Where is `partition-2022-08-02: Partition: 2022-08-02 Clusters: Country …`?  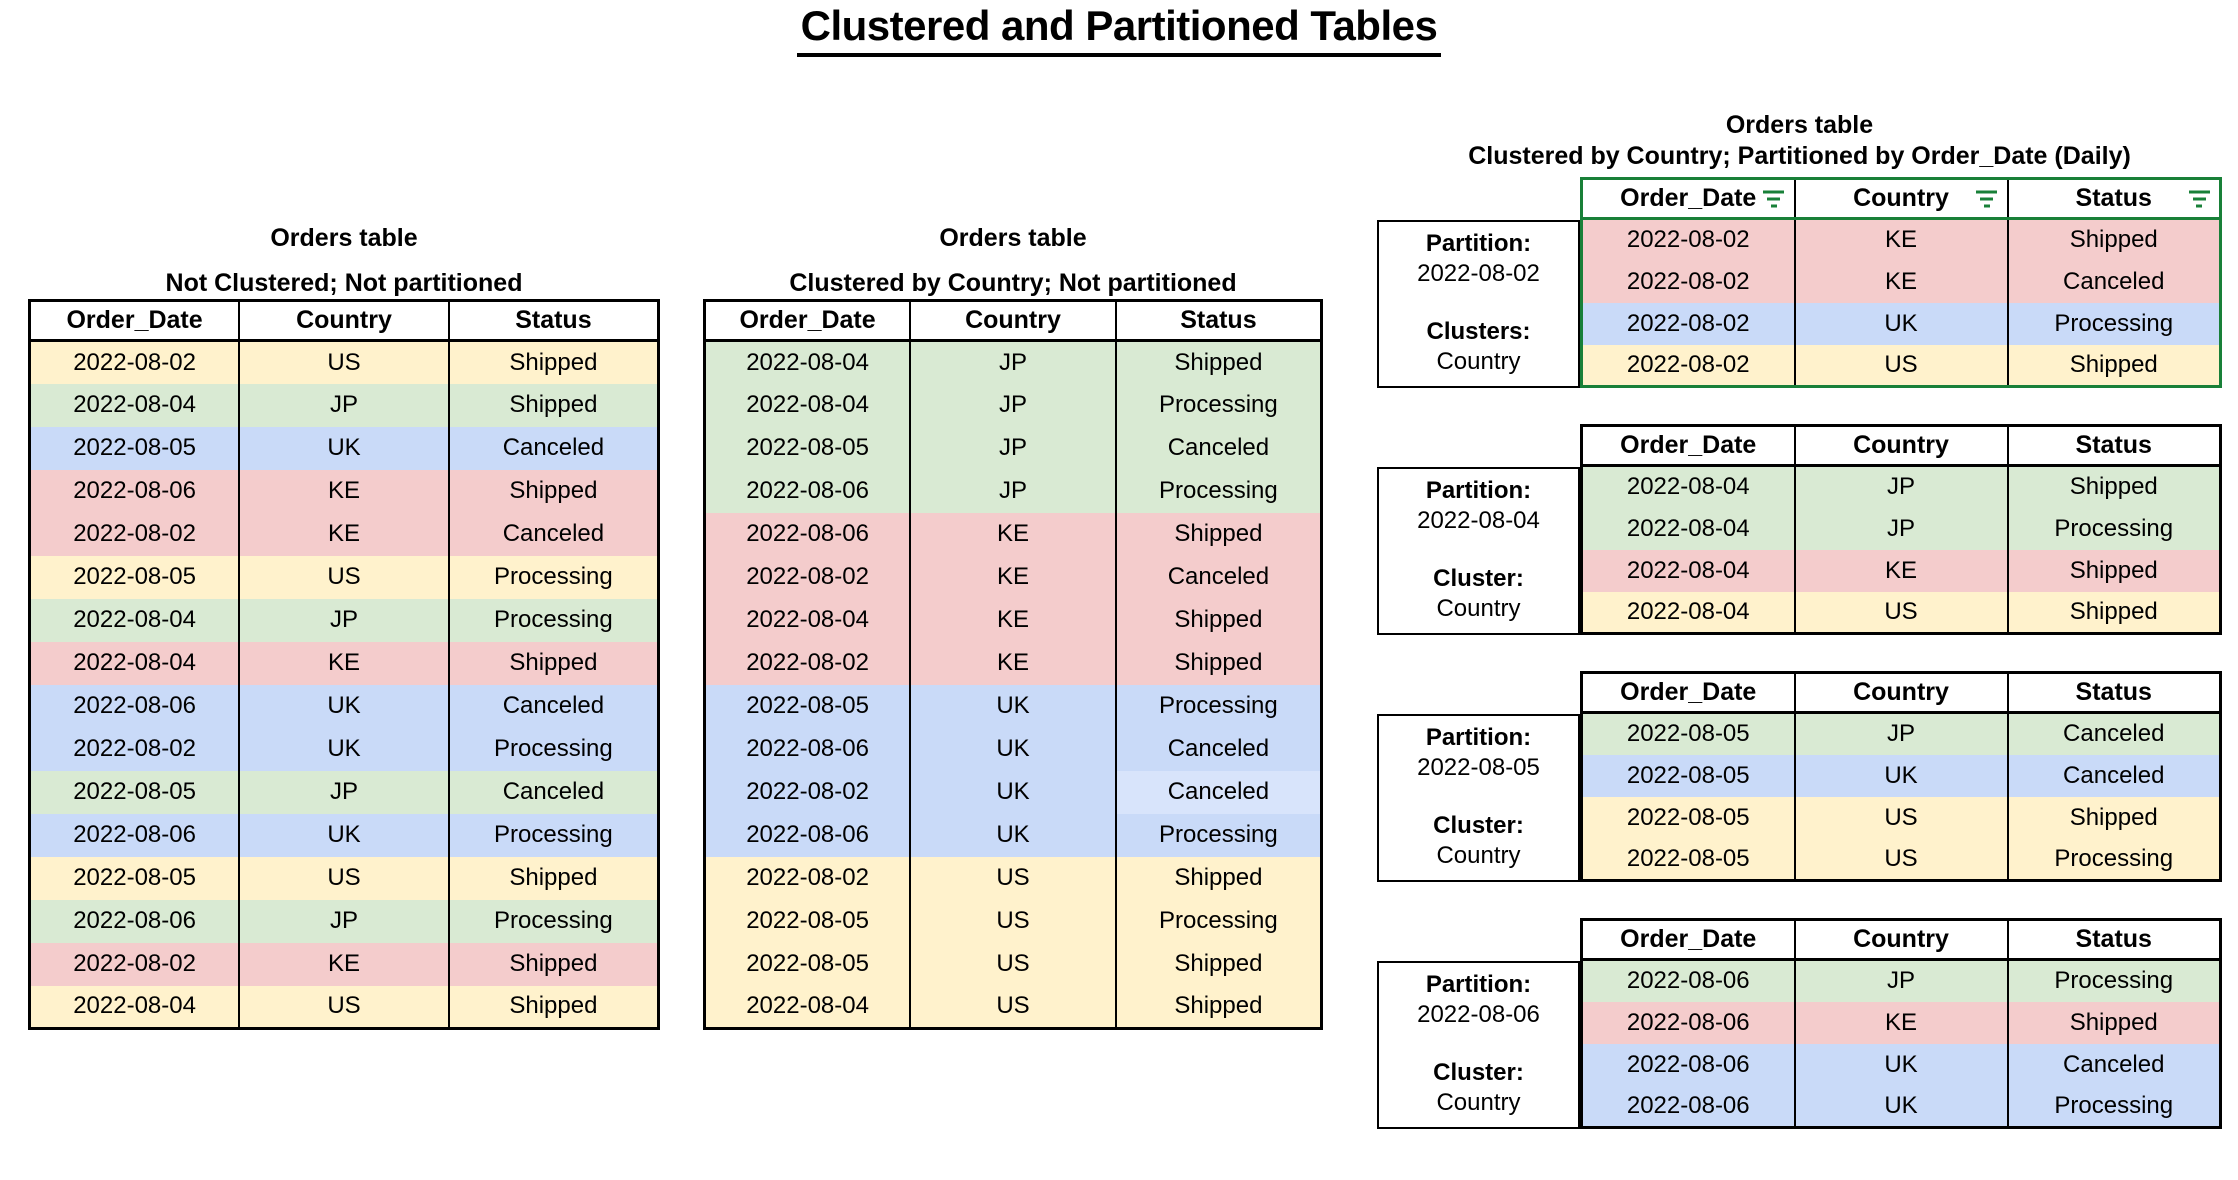 partition-2022-08-02: Partition: 2022-08-02 Clusters: Country … is located at coordinates (1799, 282).